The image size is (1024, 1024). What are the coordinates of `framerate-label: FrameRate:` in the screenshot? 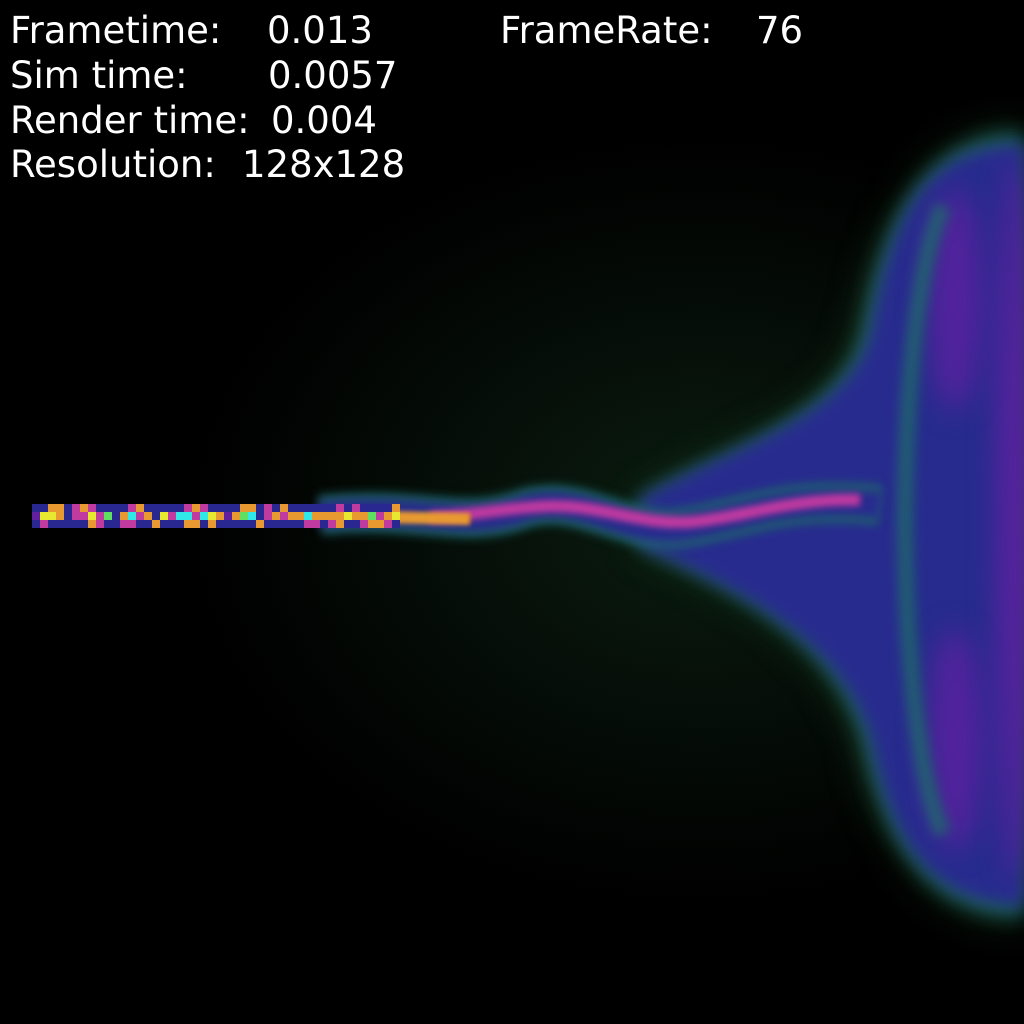 It's located at (606, 30).